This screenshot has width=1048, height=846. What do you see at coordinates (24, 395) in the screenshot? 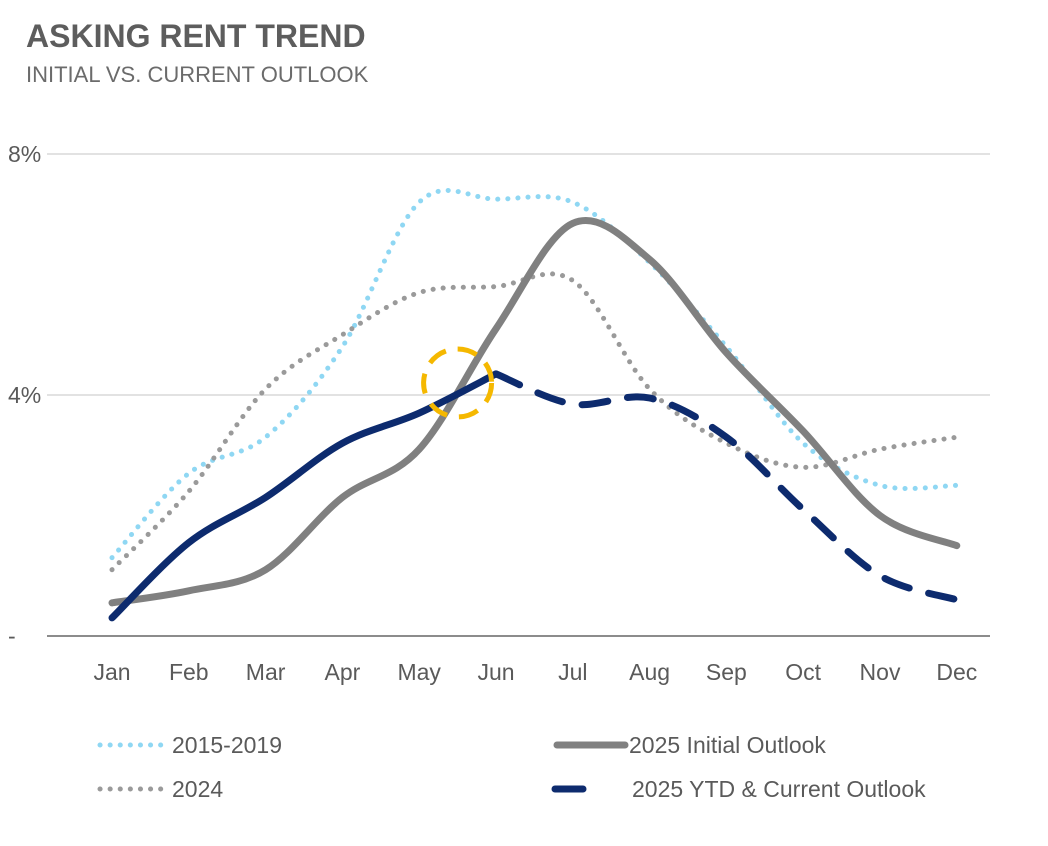
I see `y-tick-label: 4%` at bounding box center [24, 395].